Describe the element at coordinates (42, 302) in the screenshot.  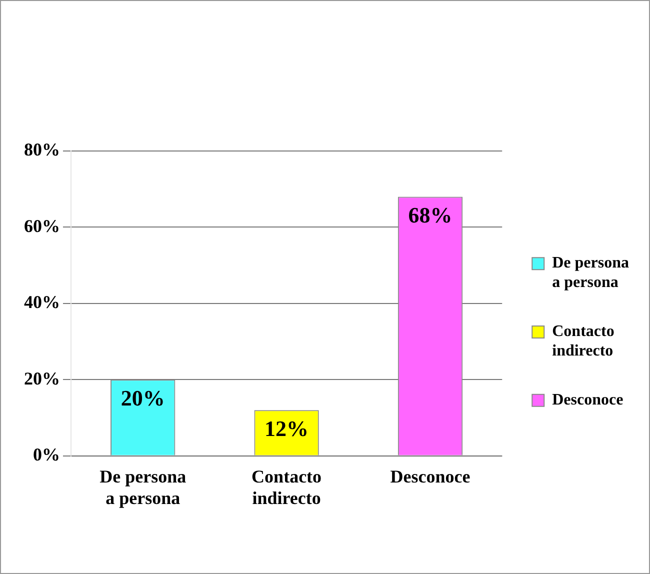
I see `y-tick-label: 40%` at that location.